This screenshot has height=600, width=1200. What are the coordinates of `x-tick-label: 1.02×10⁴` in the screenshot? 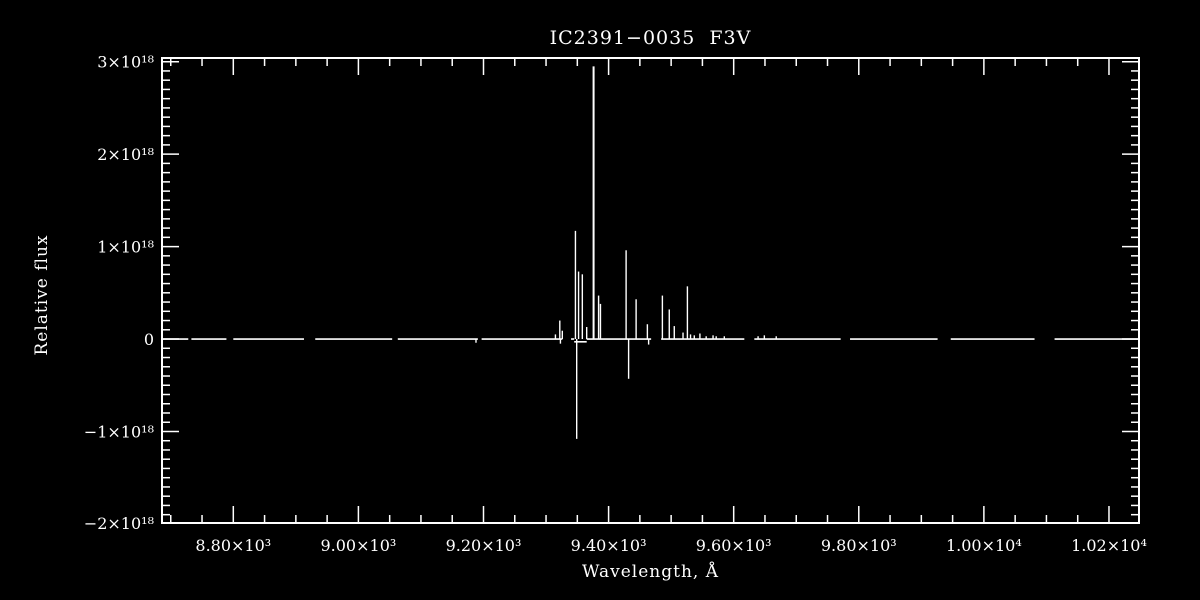 It's located at (1109, 545).